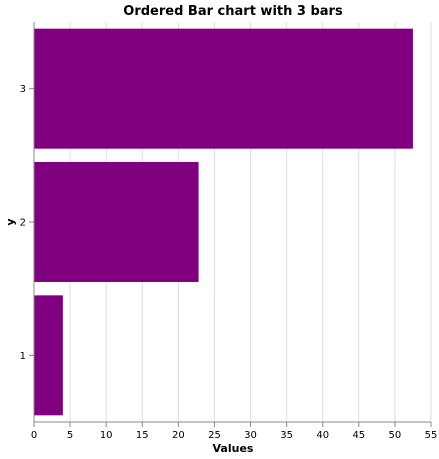 This screenshot has width=439, height=459. I want to click on y-tick-label: 2, so click(23, 223).